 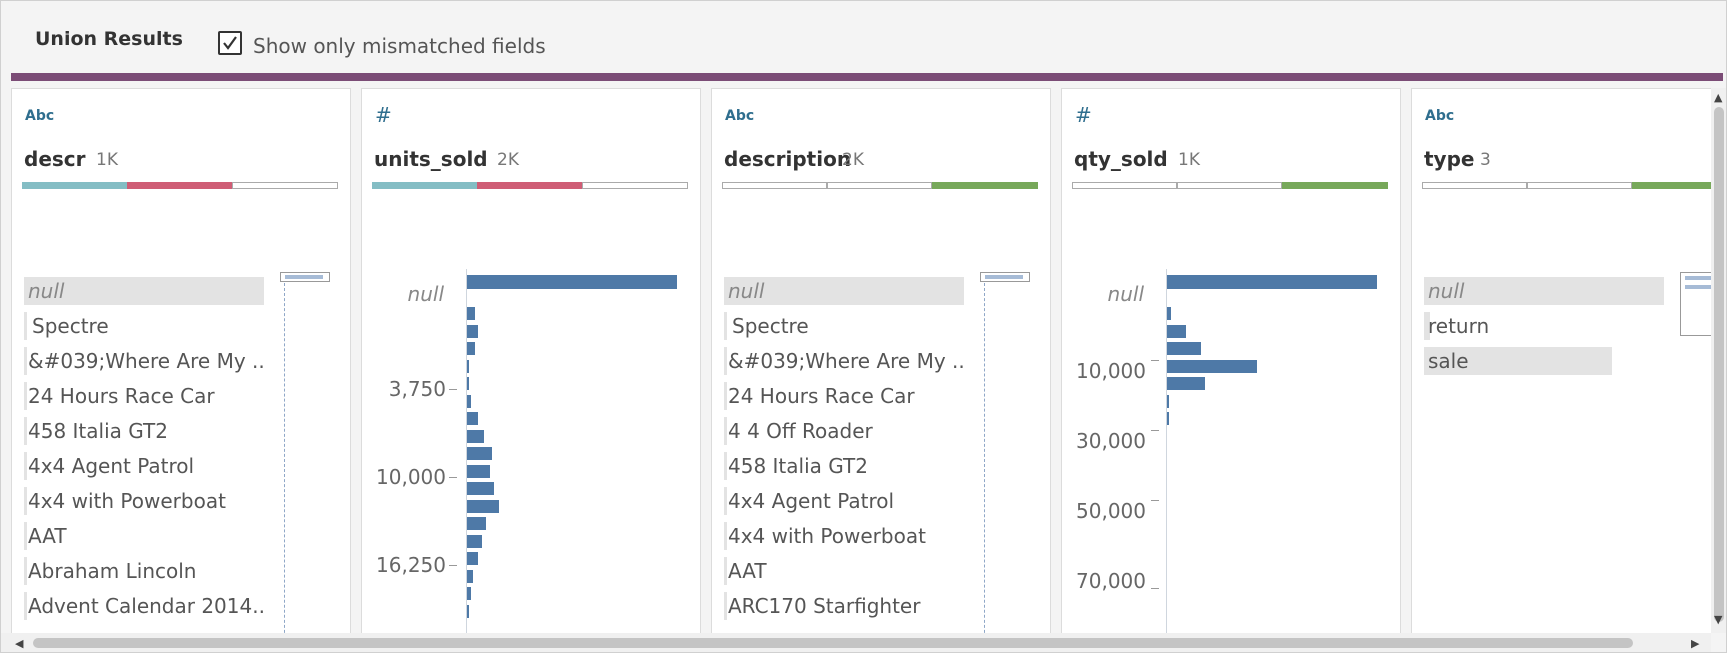 What do you see at coordinates (230, 43) in the screenshot?
I see `mismatched-fields-checkbox` at bounding box center [230, 43].